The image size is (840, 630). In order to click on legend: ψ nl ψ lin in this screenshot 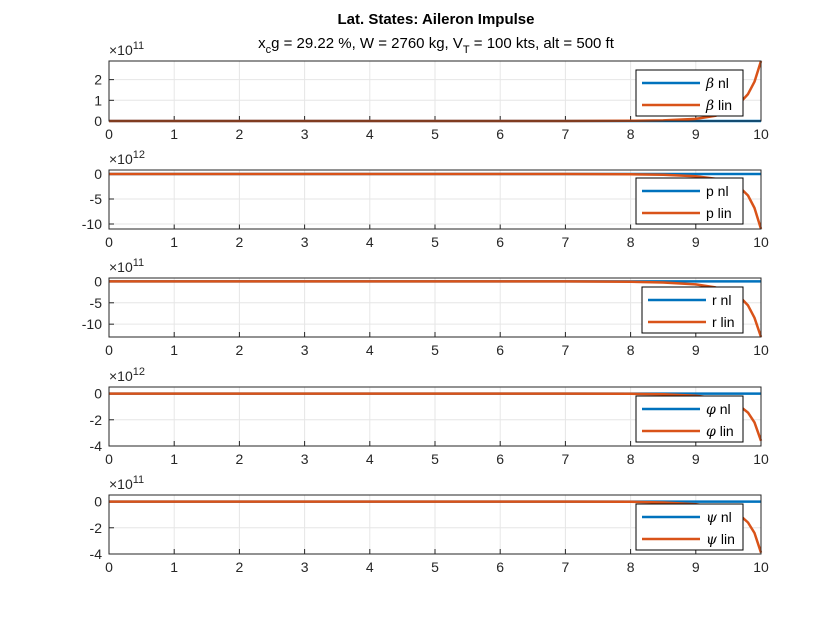, I will do `click(689, 527)`.